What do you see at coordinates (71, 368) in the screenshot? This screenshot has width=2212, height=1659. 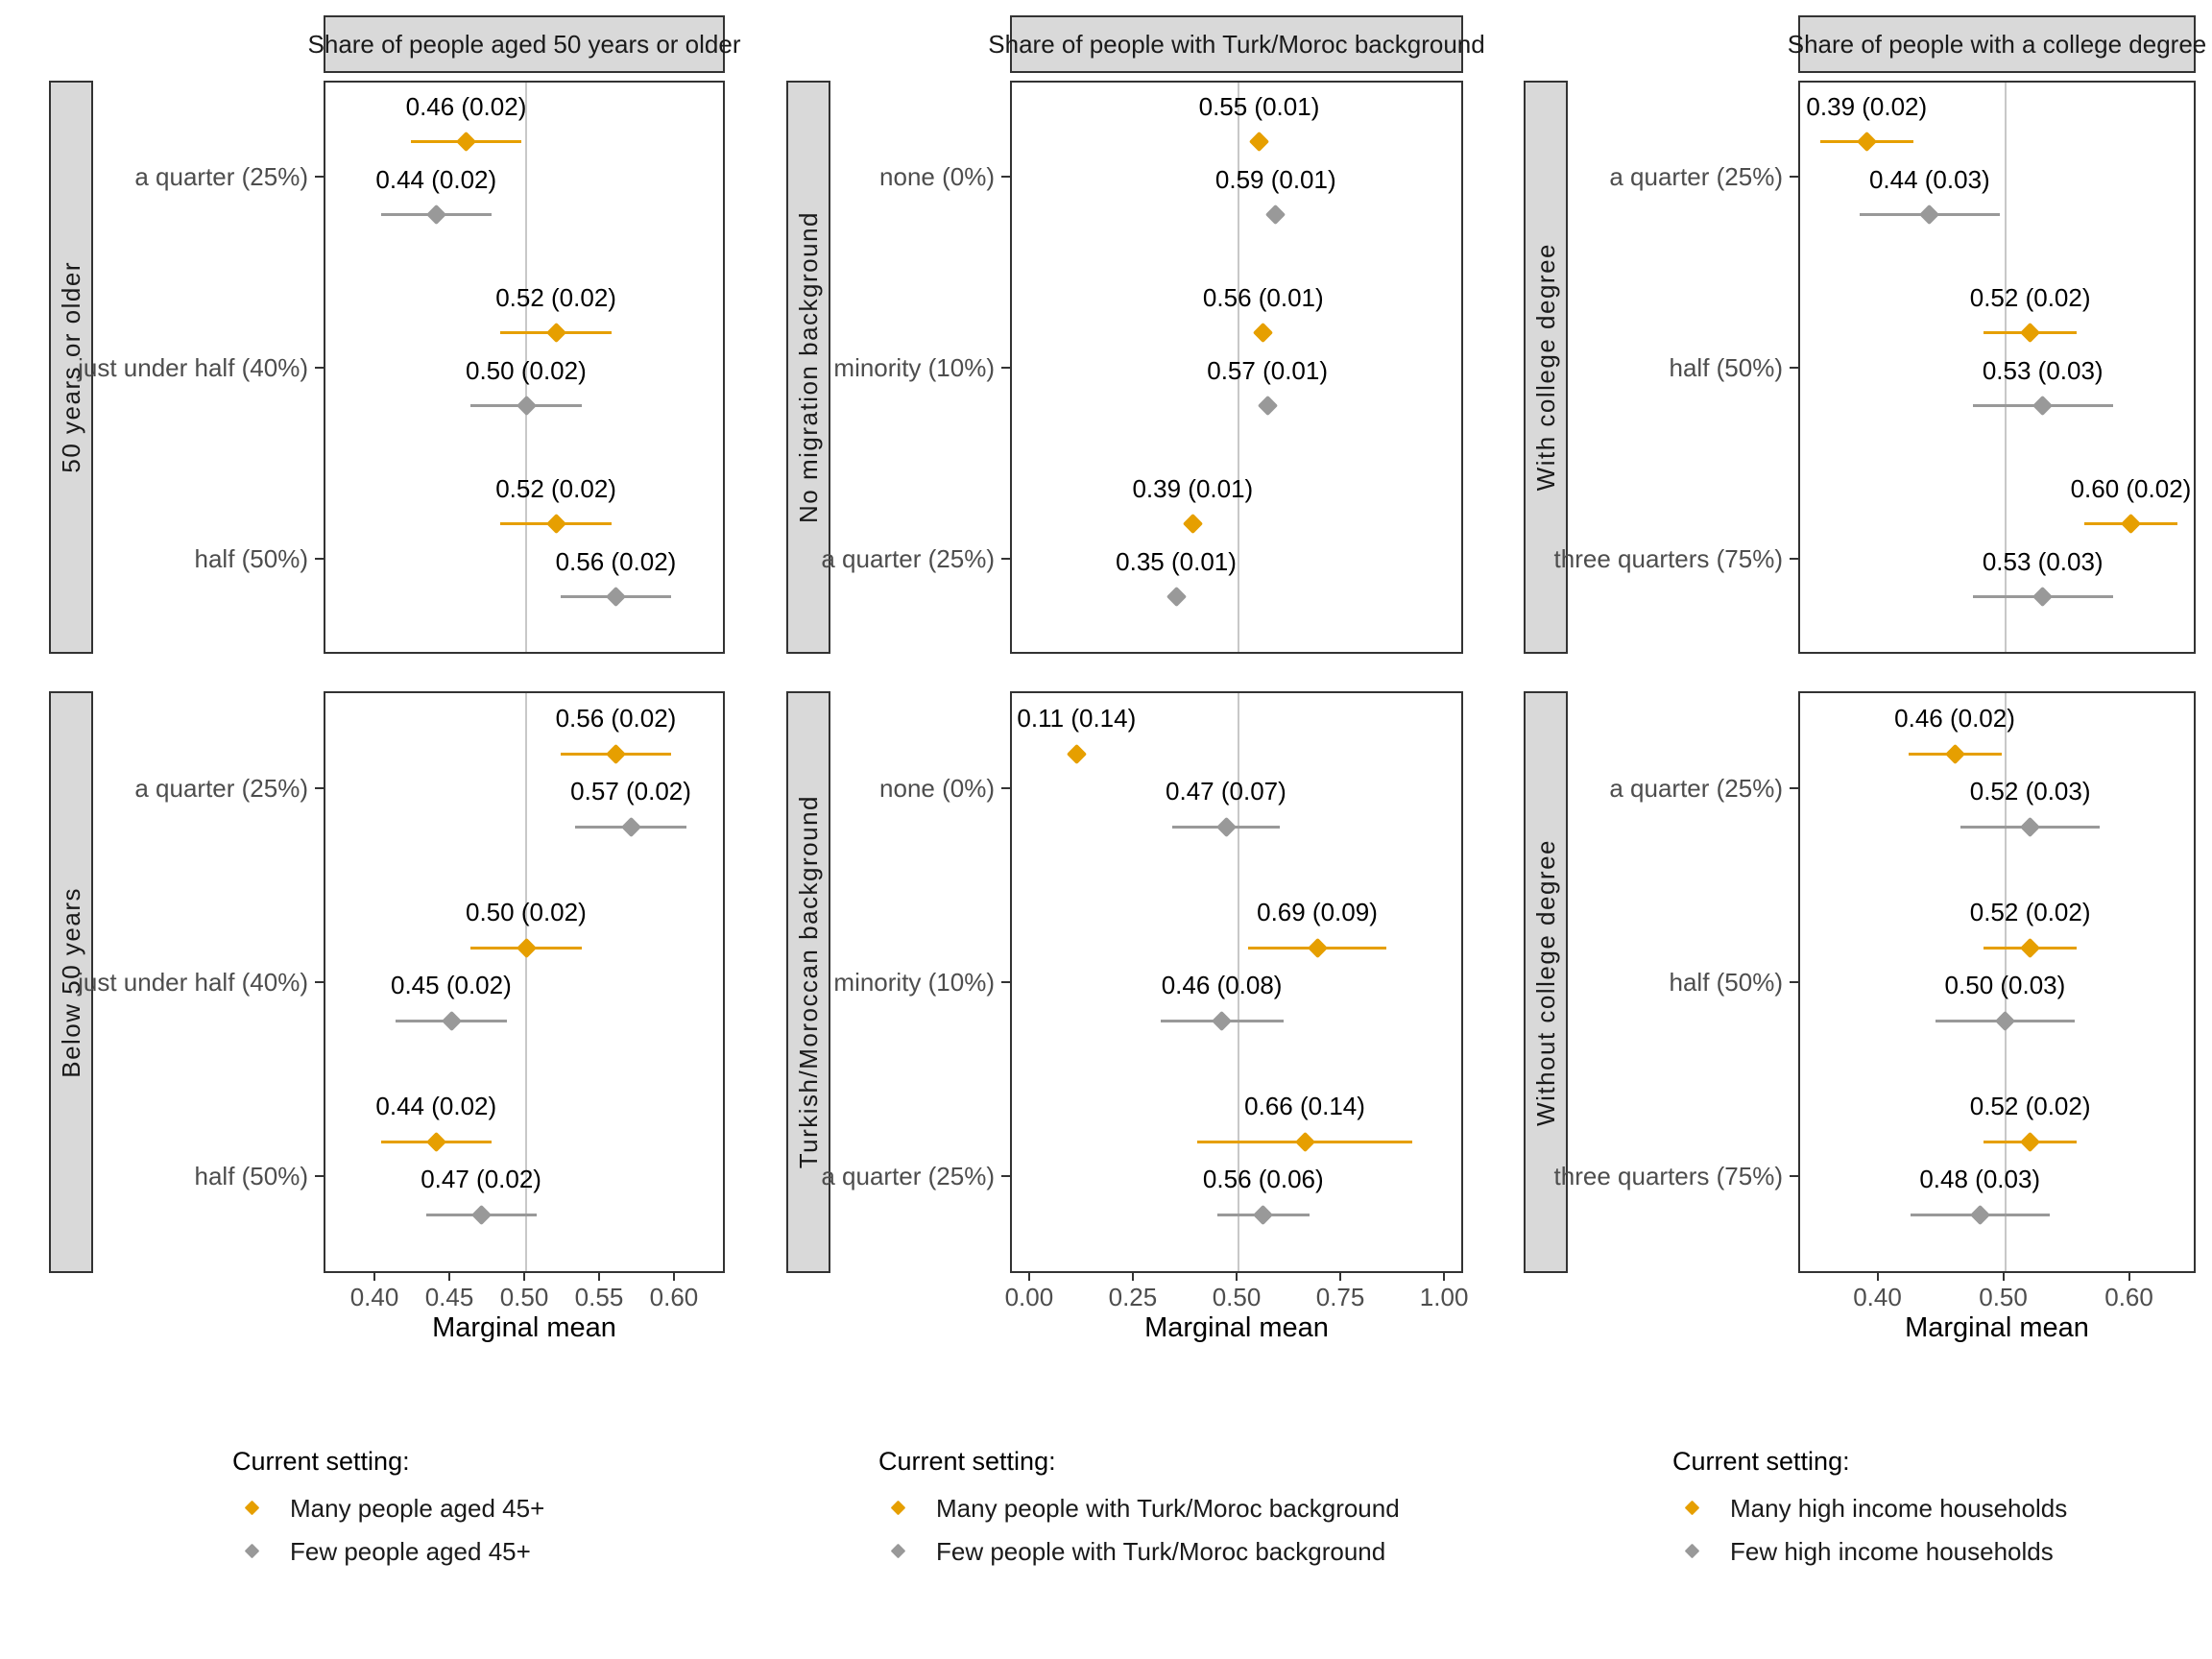 I see `facet-row-strip: 50 years or older` at bounding box center [71, 368].